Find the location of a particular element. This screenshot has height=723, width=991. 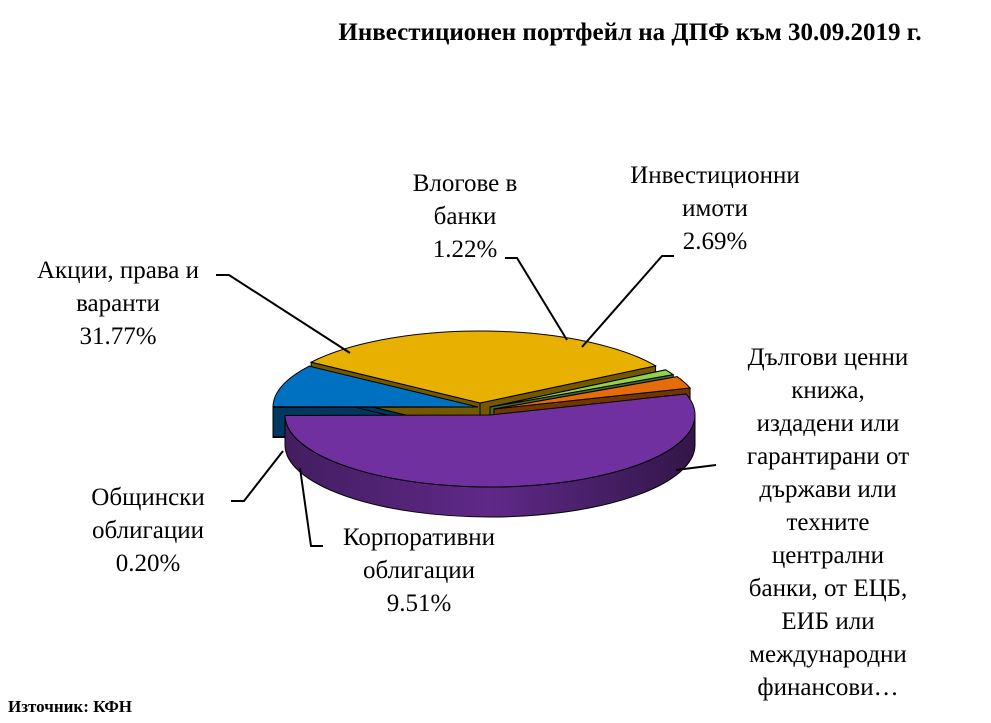

slice-label-corporate-bonds: Корпоративни облигации 9.51% is located at coordinates (419, 570).